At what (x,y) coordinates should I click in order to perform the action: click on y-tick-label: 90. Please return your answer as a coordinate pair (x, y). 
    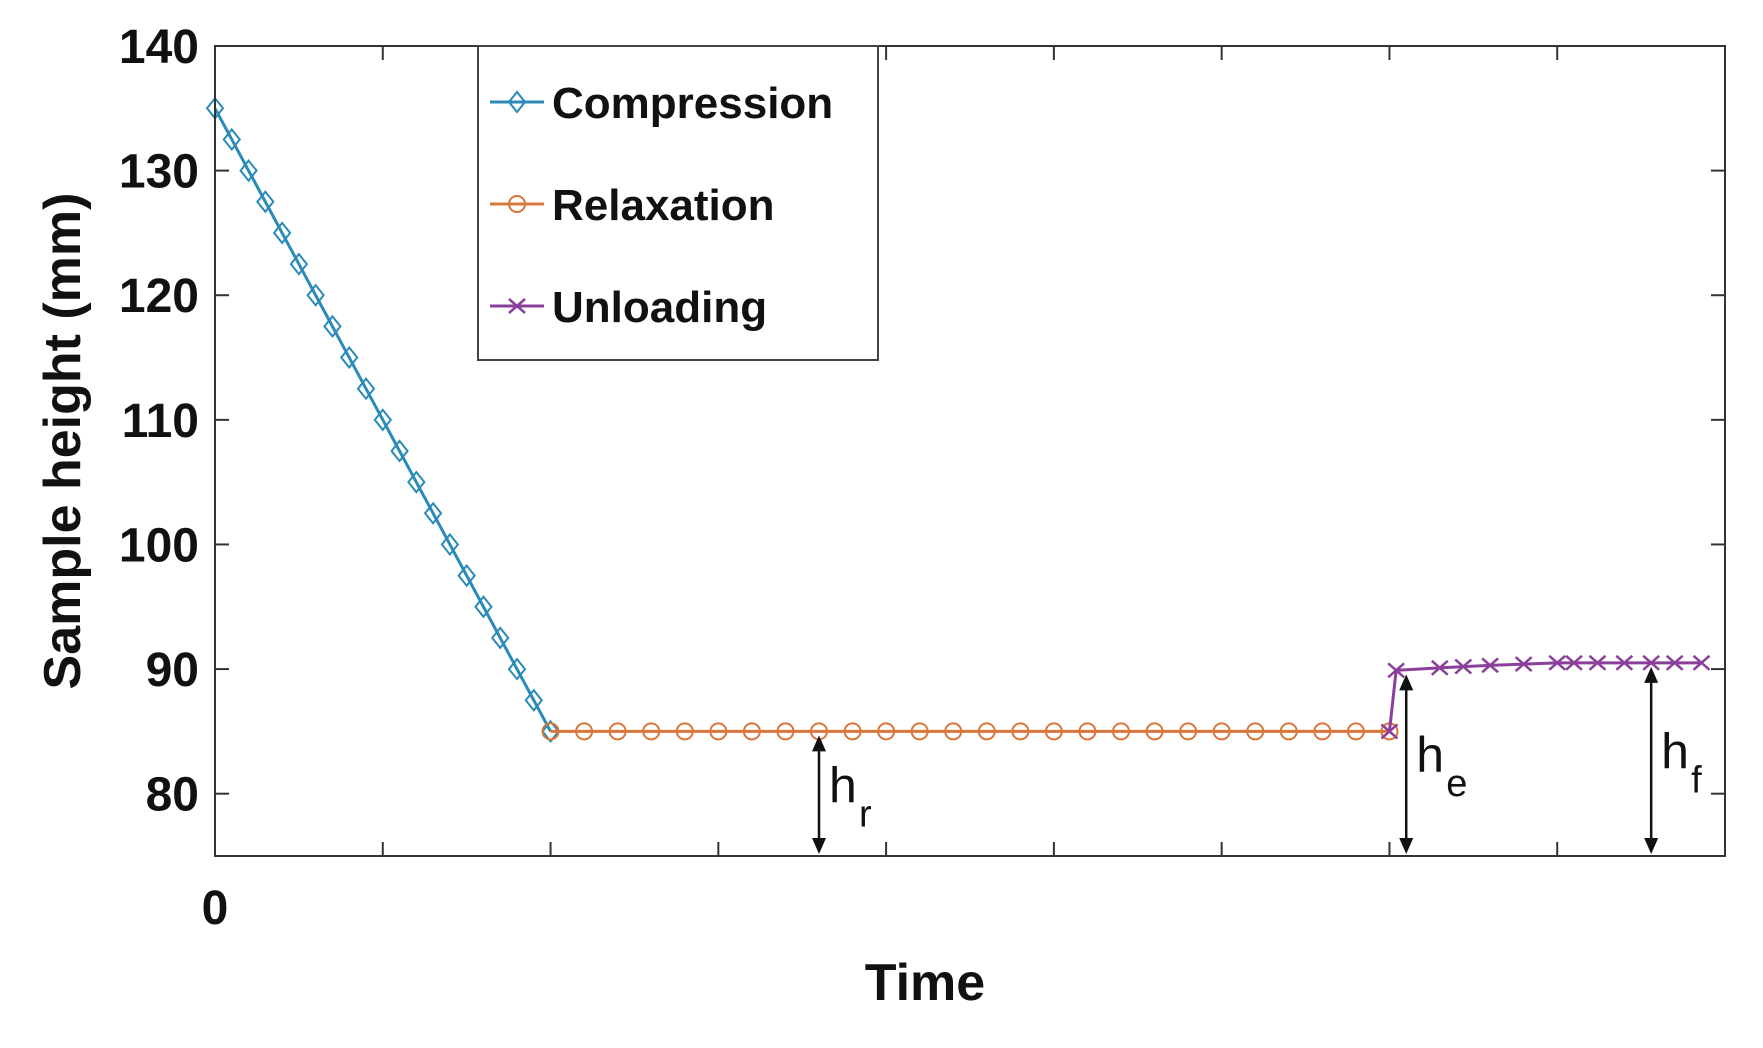
    Looking at the image, I should click on (172, 670).